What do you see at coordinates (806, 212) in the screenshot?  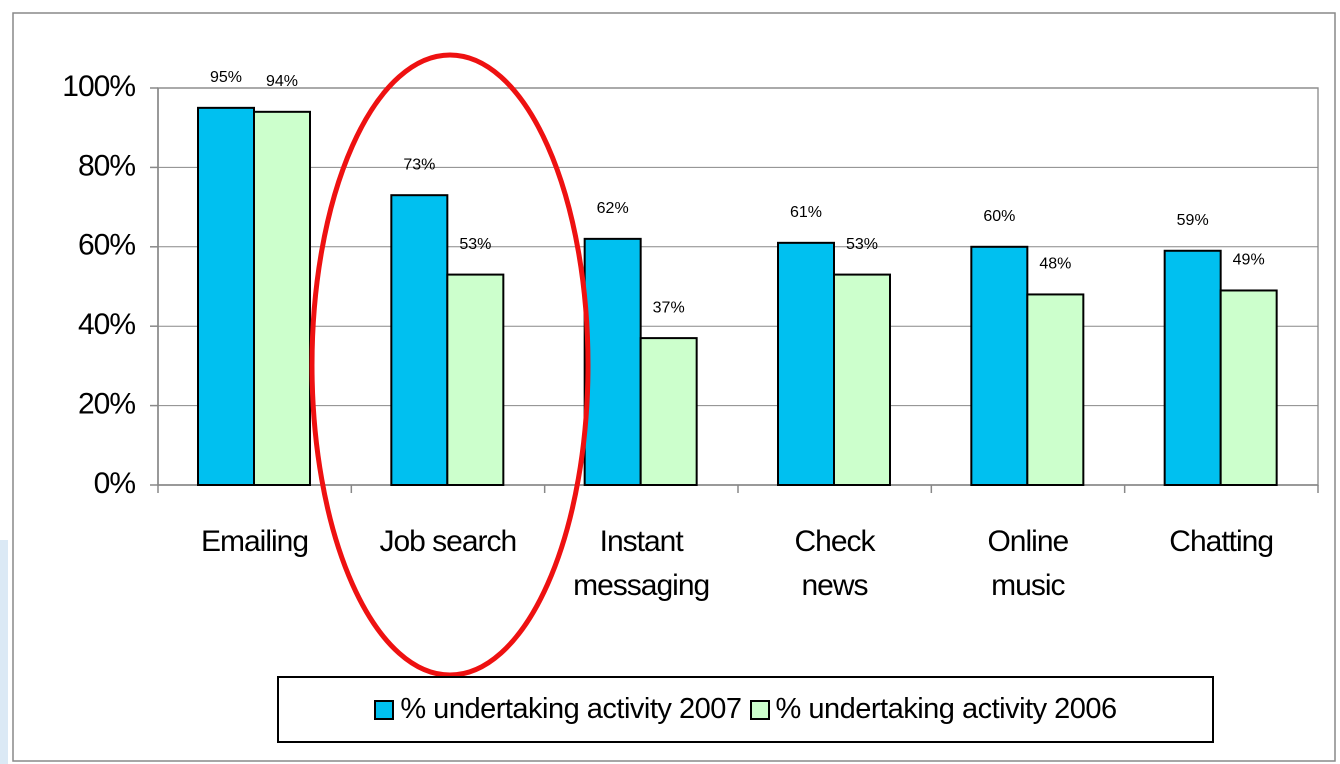 I see `data-label: 61%` at bounding box center [806, 212].